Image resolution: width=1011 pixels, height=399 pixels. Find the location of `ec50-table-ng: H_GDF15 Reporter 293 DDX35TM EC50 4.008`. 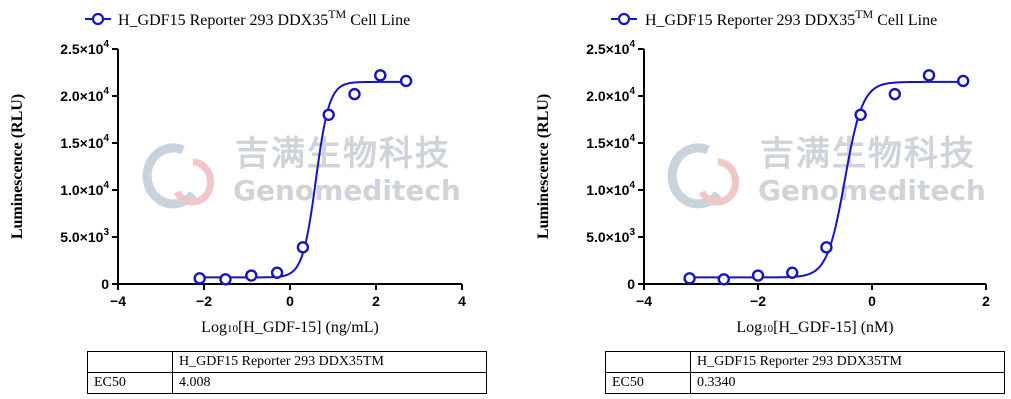

ec50-table-ng: H_GDF15 Reporter 293 DDX35TM EC50 4.008 is located at coordinates (287, 372).